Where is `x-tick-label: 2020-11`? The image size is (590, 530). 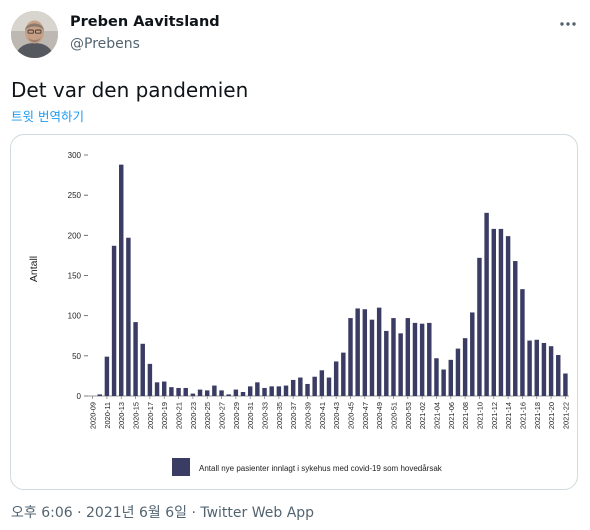
x-tick-label: 2020-11 is located at coordinates (107, 415).